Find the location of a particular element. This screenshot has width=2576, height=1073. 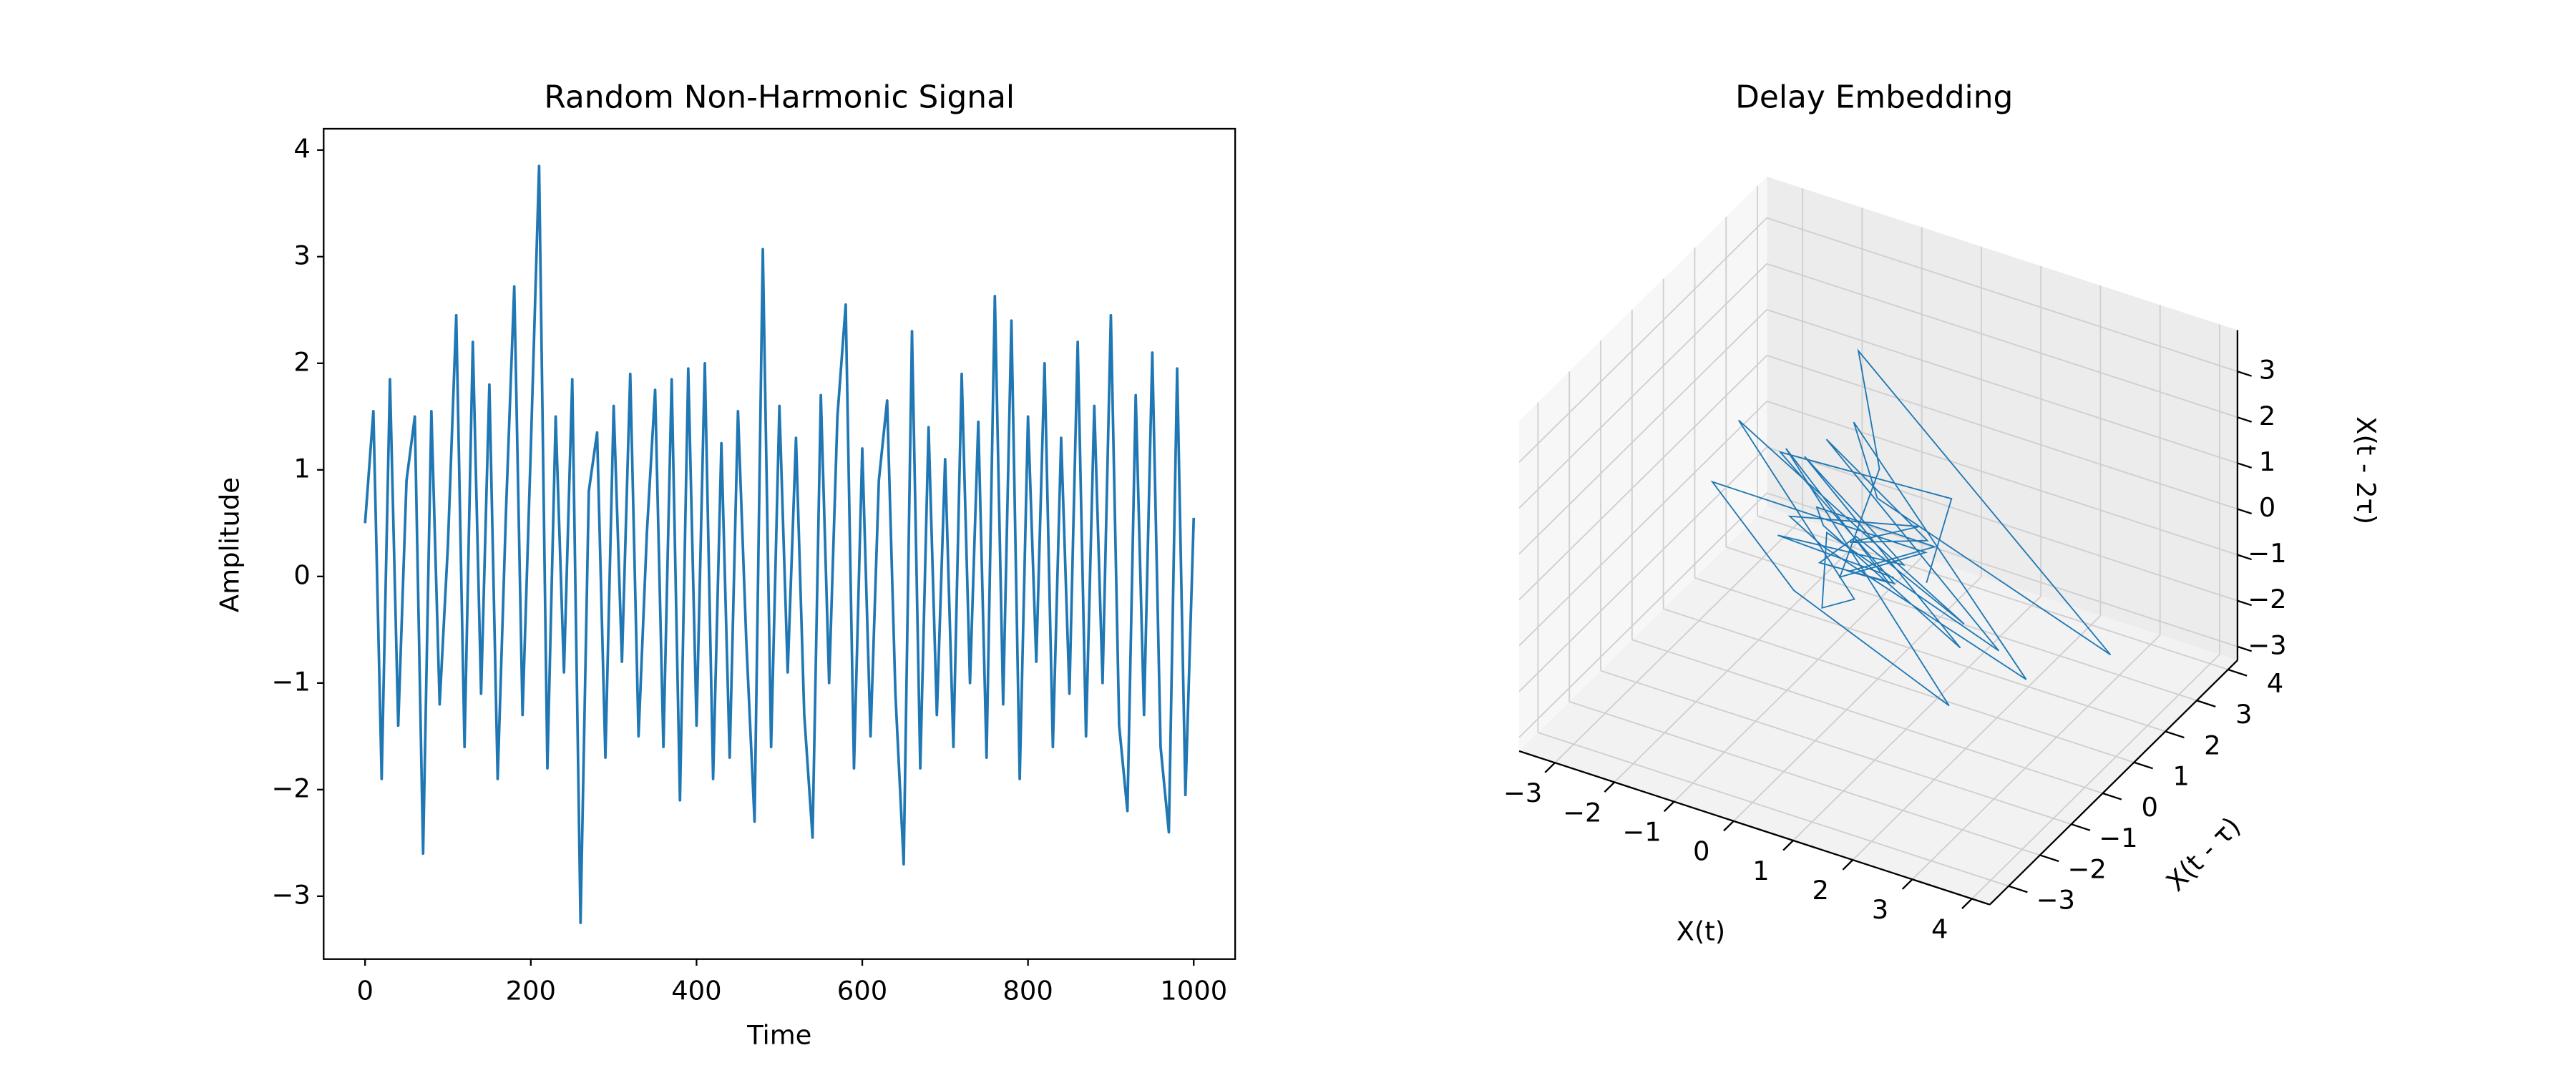

x-axis-line is located at coordinates (1754, 828).